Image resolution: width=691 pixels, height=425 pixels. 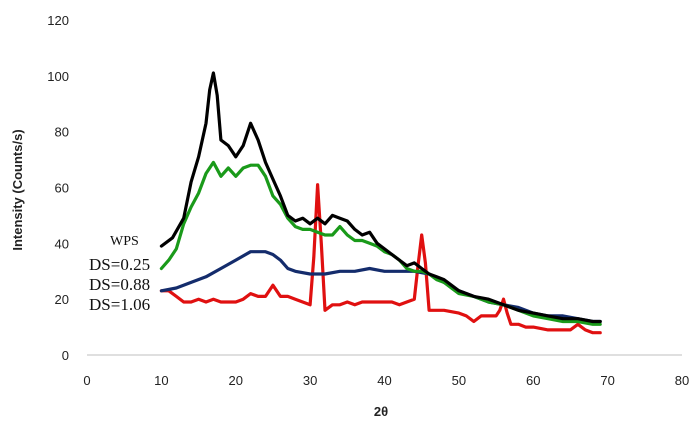 I want to click on x-axis-title: 2θ, so click(x=381, y=411).